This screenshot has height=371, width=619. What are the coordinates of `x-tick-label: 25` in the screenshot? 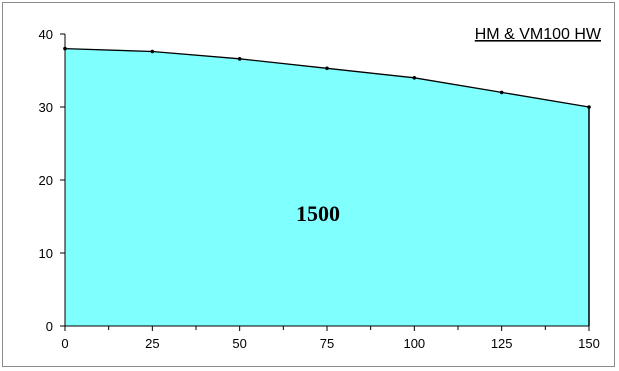 It's located at (152, 343).